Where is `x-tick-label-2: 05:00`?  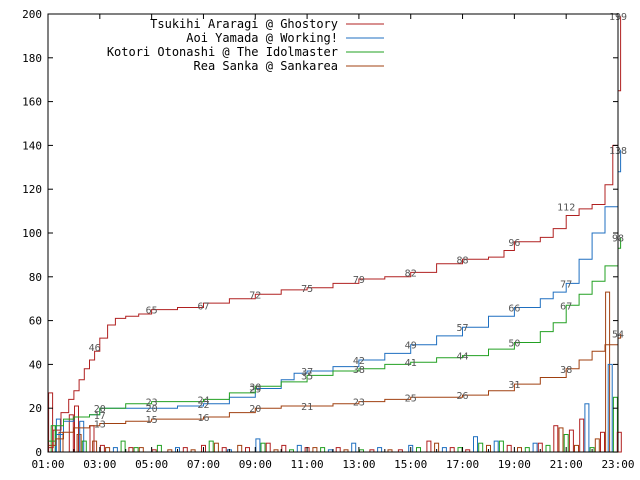
x-tick-label-2: 05:00 is located at coordinates (151, 464).